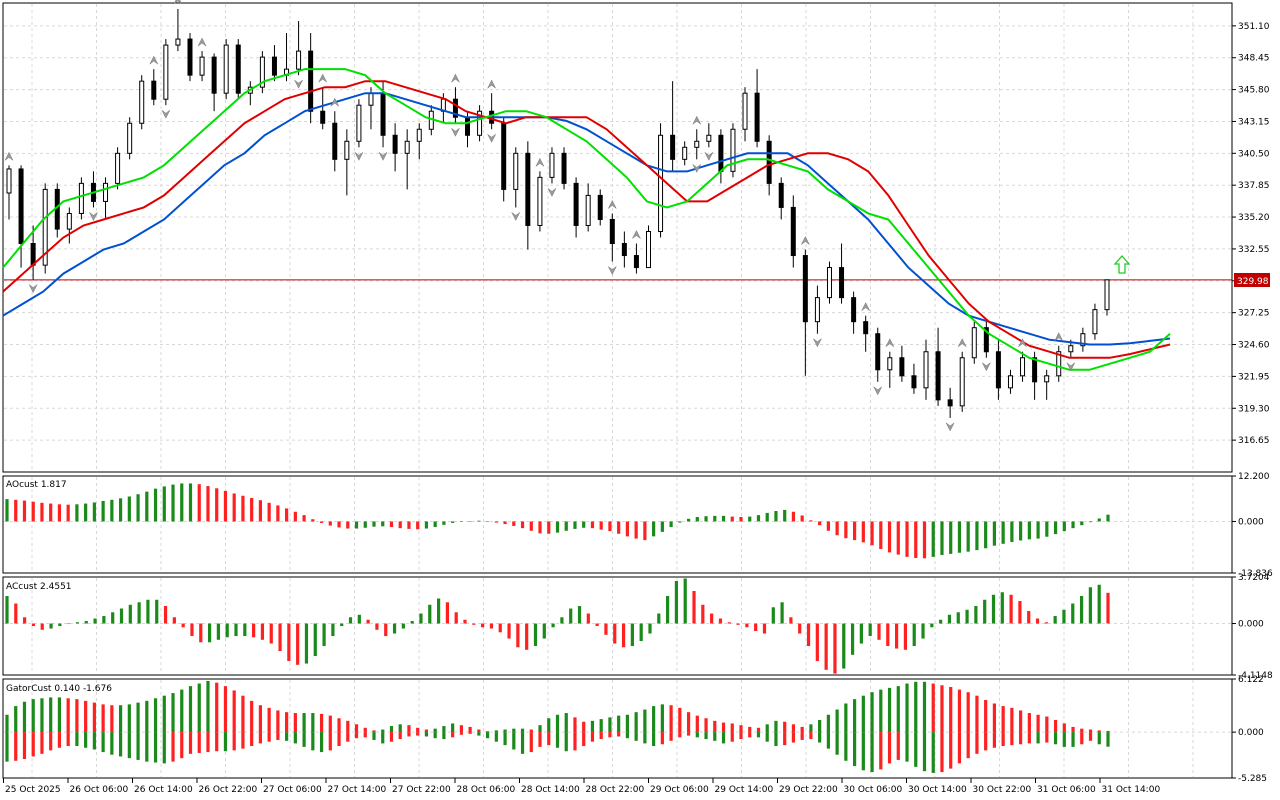 The height and width of the screenshot is (800, 1280). Describe the element at coordinates (635, 729) in the screenshot. I see `gator-indicator-pane: 6.122 0.000 -5.285` at that location.